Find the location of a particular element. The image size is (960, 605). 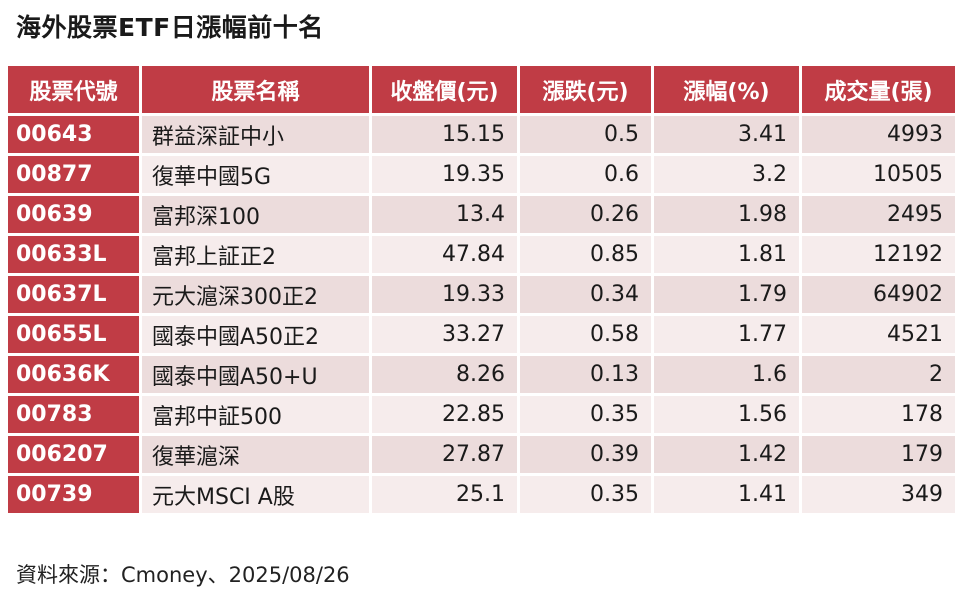

cell-volume: 4521 is located at coordinates (878, 334).